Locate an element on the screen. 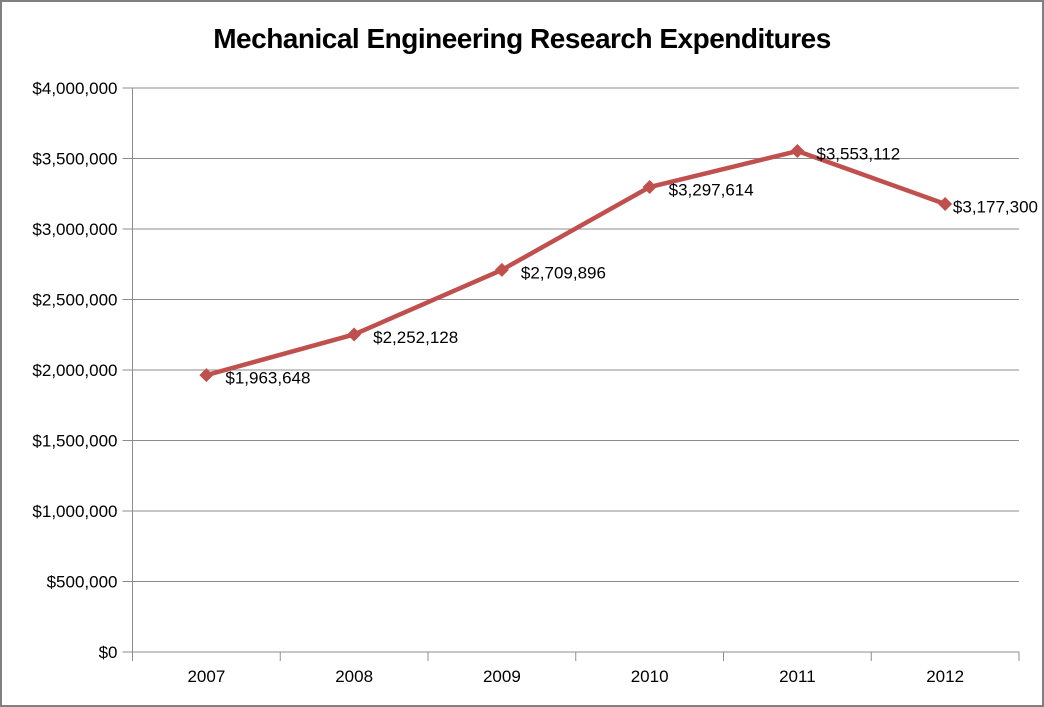  x-axis-tick-label: 2011 is located at coordinates (797, 676).